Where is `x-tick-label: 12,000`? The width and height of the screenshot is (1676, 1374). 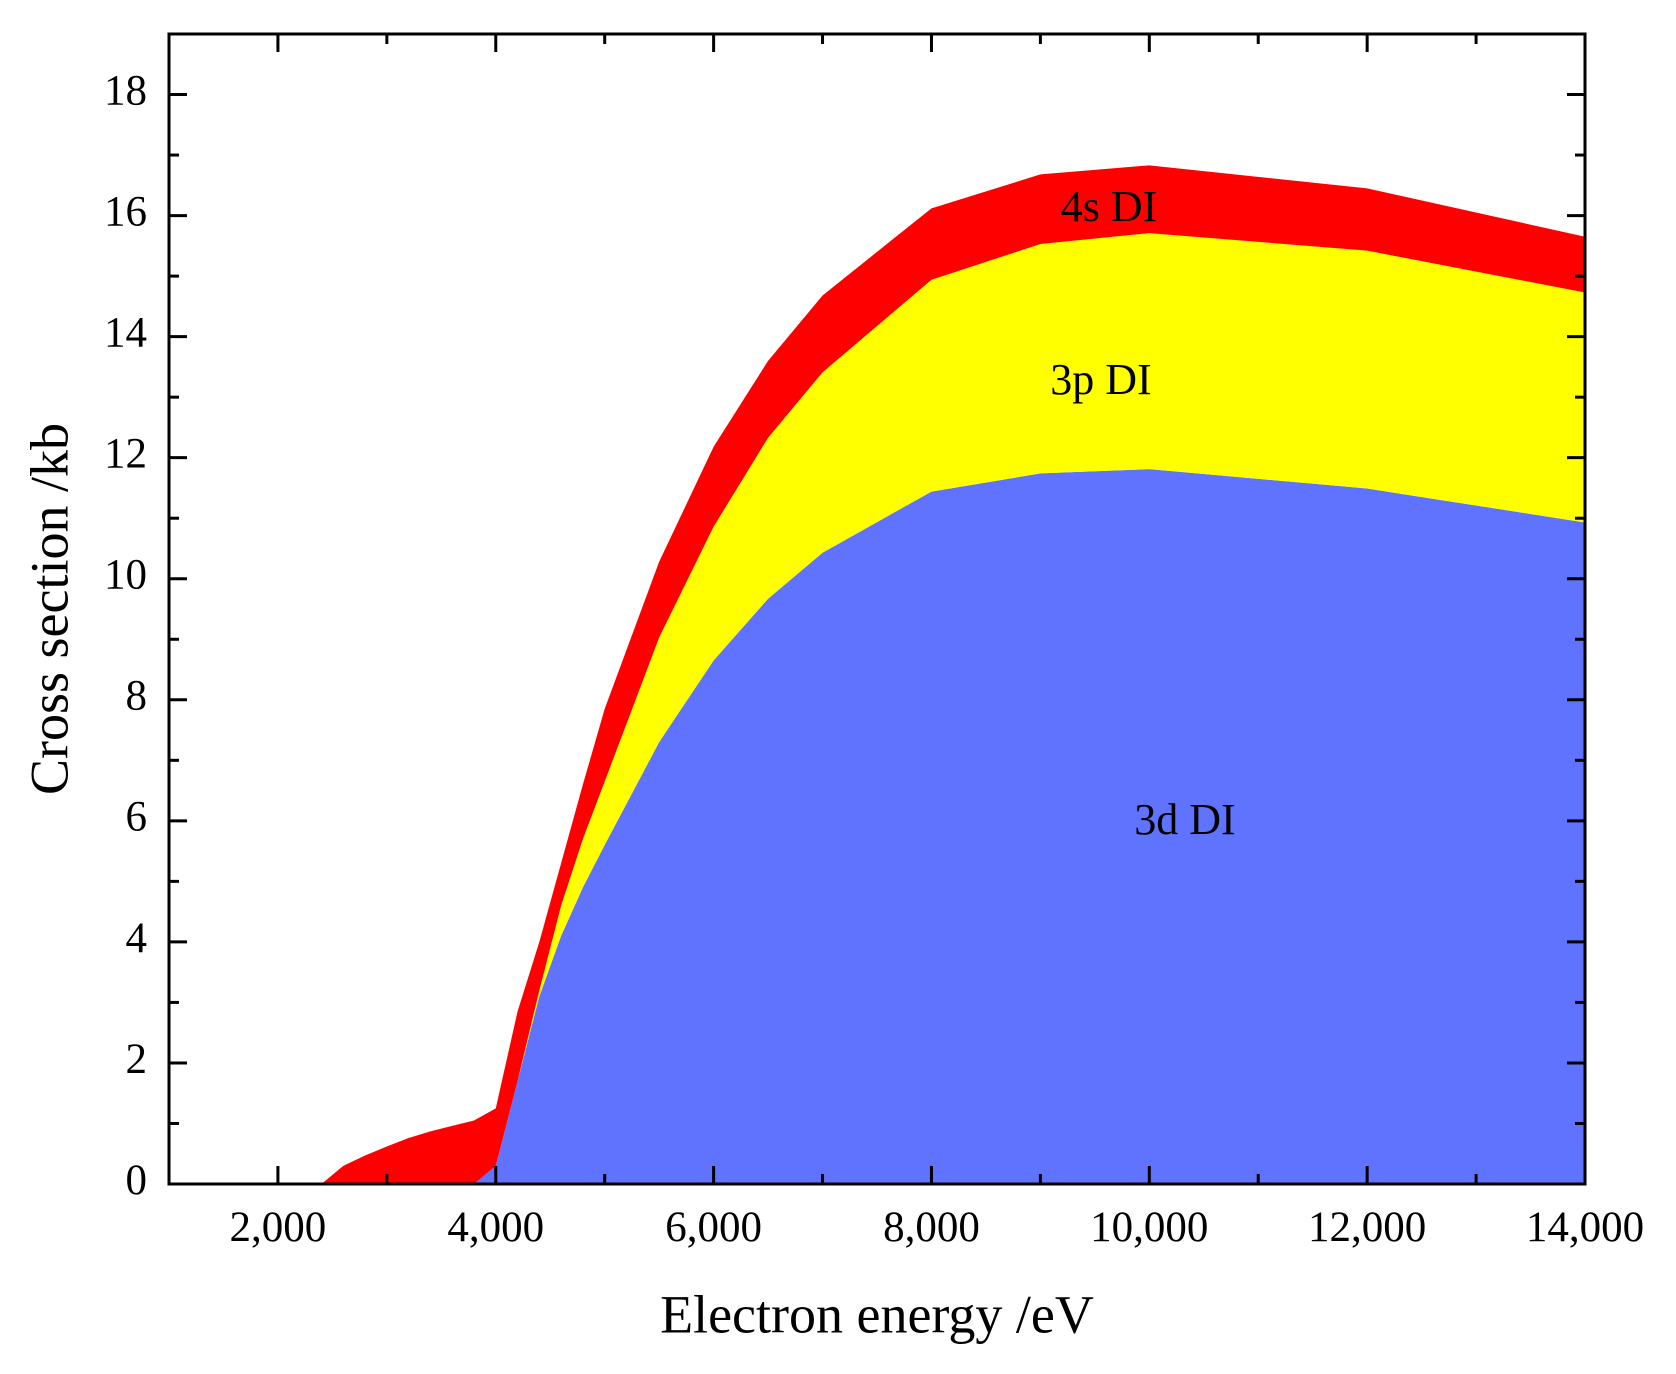 x-tick-label: 12,000 is located at coordinates (1367, 1227).